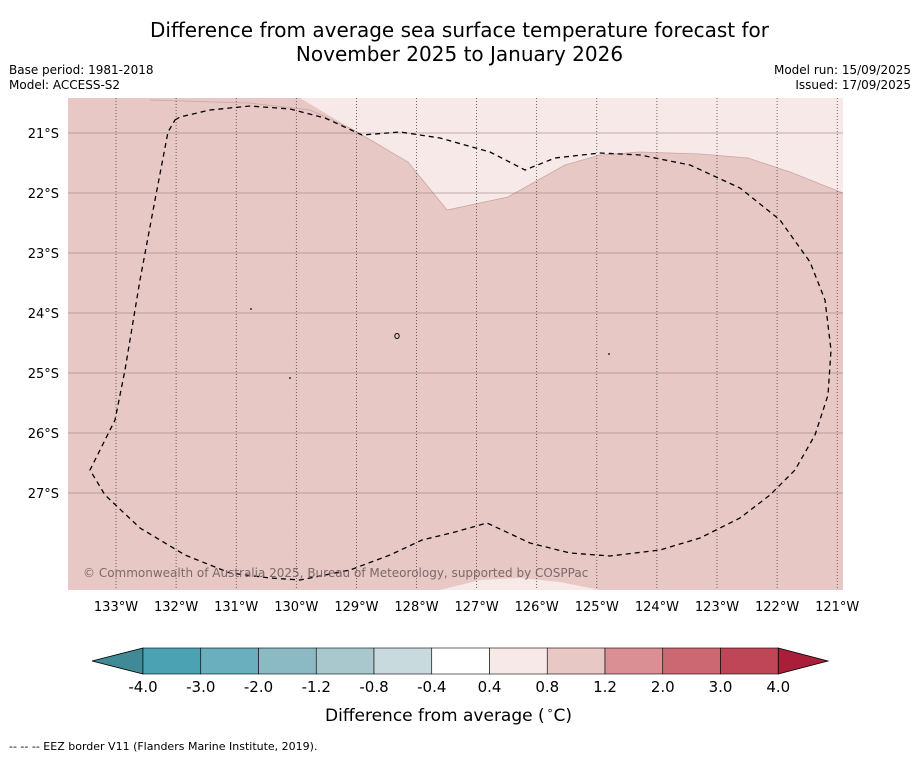  What do you see at coordinates (605, 687) in the screenshot?
I see `colorbar-tick-label: 1.2` at bounding box center [605, 687].